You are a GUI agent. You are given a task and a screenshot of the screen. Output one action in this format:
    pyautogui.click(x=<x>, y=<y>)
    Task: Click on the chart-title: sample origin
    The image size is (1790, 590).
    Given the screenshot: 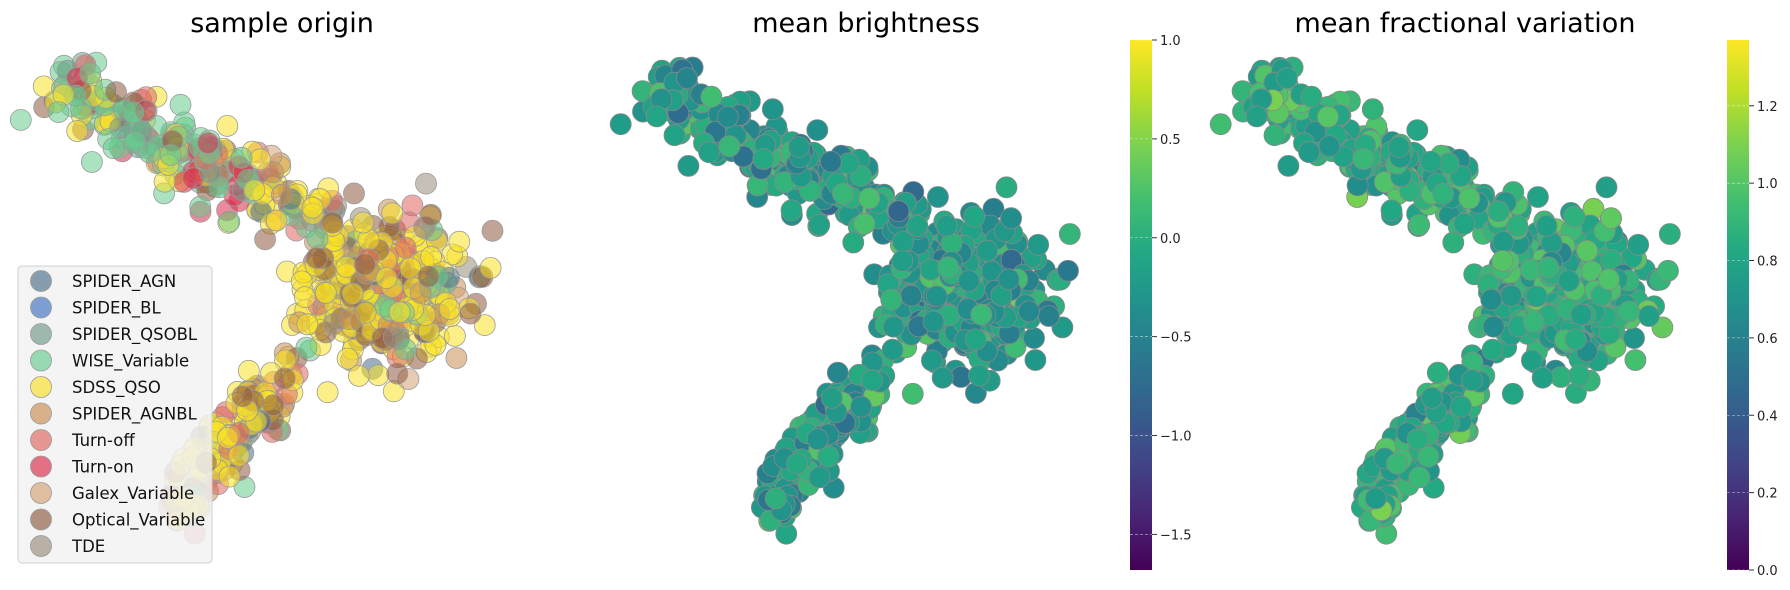 What is the action you would take?
    pyautogui.click(x=282, y=23)
    